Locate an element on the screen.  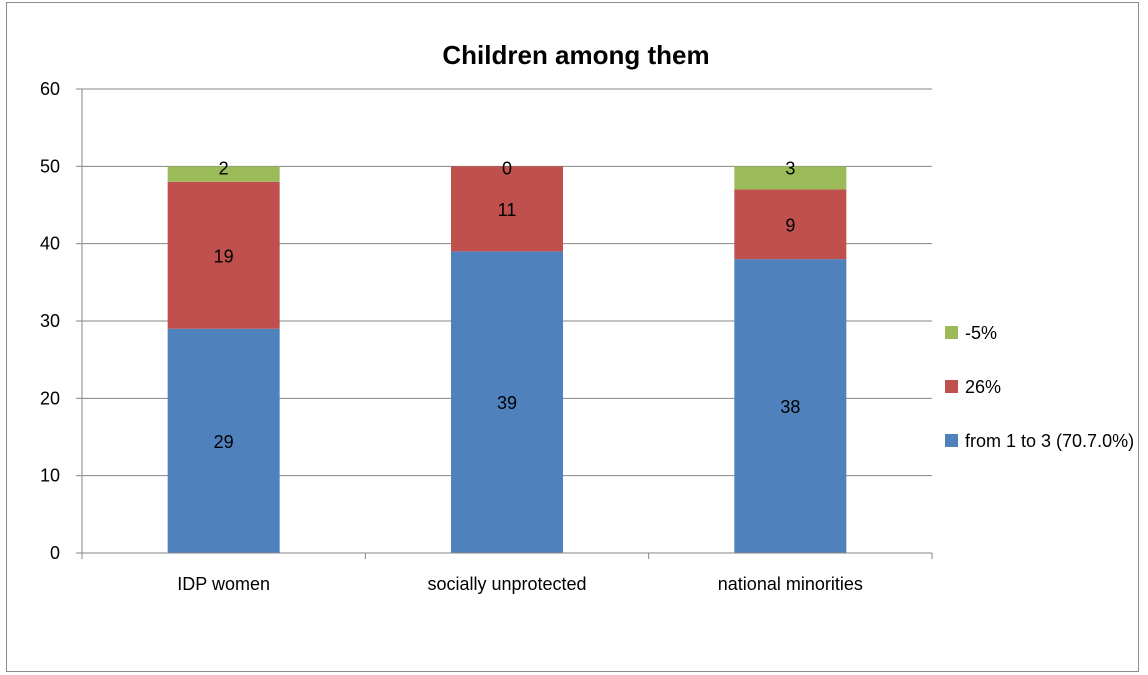
legend-label: from 1 to 3 (70.7.0%) is located at coordinates (1049, 441).